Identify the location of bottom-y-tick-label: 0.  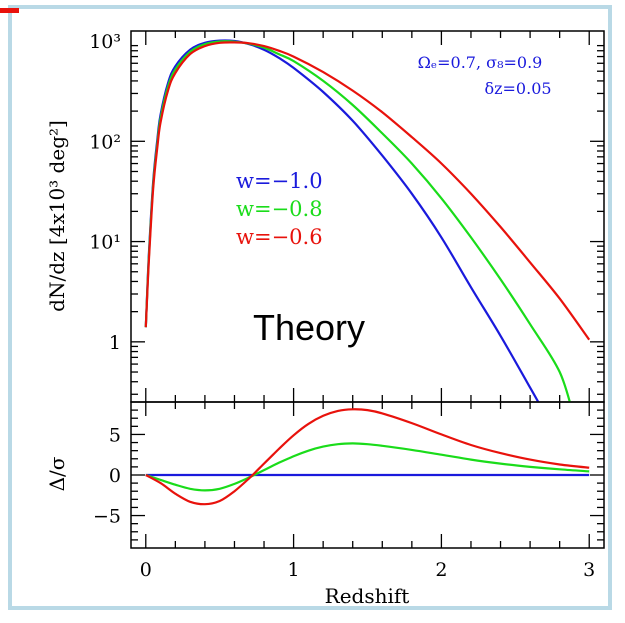
(115, 476).